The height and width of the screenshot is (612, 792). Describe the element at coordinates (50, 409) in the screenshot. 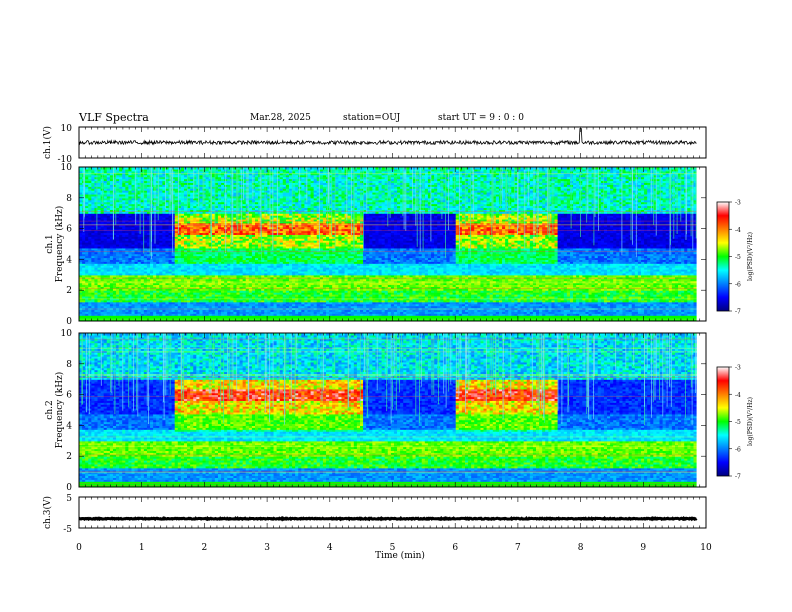

I see `y-axis-label-channel: ch.2` at that location.